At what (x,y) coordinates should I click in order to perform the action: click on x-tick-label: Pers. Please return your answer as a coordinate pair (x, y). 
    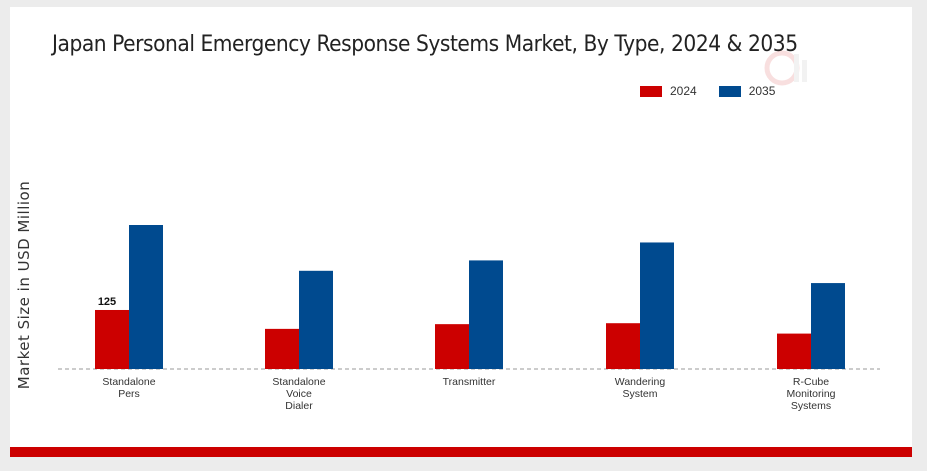
    Looking at the image, I should click on (129, 394).